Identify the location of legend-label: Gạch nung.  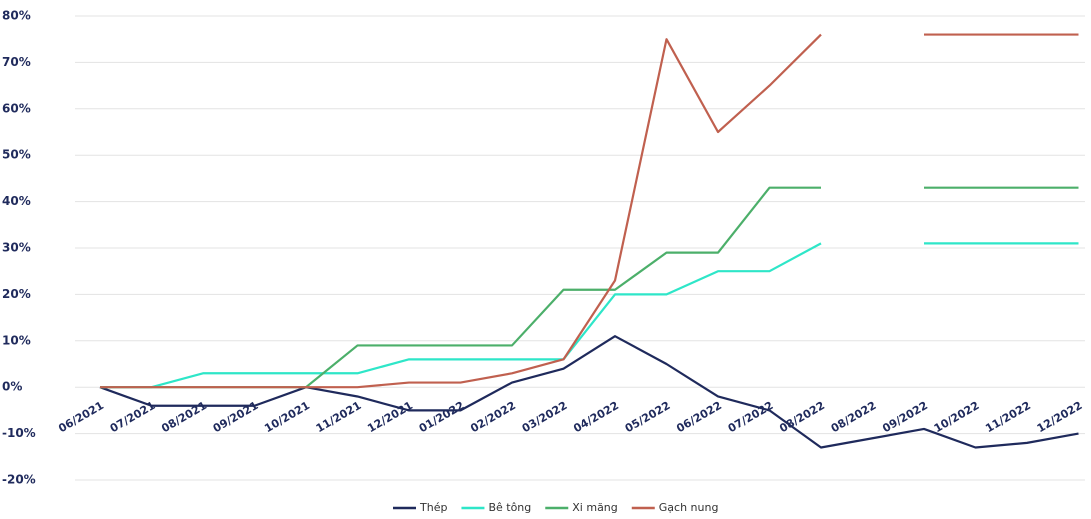
(689, 507).